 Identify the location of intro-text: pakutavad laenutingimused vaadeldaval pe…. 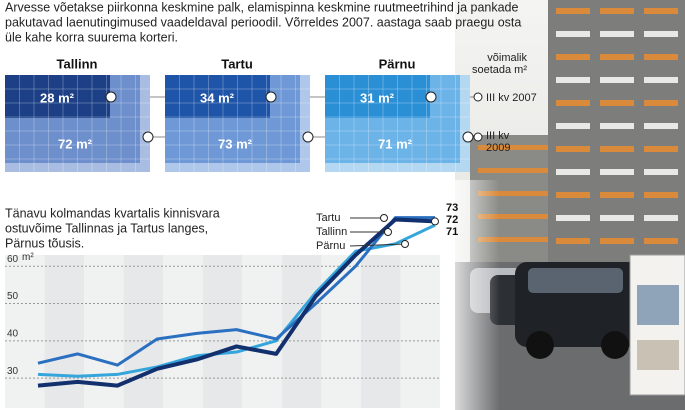
(263, 22).